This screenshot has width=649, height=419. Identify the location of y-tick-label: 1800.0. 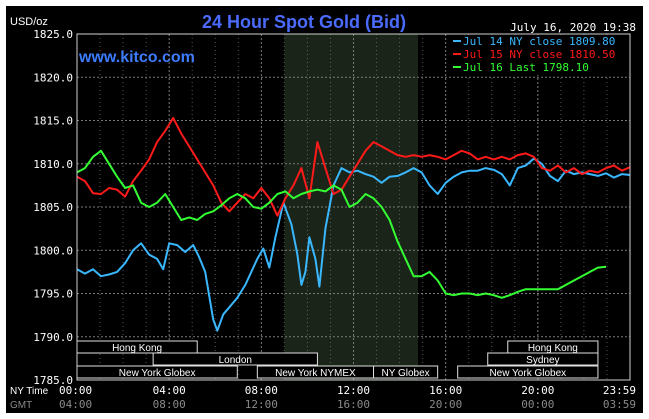
(53, 250).